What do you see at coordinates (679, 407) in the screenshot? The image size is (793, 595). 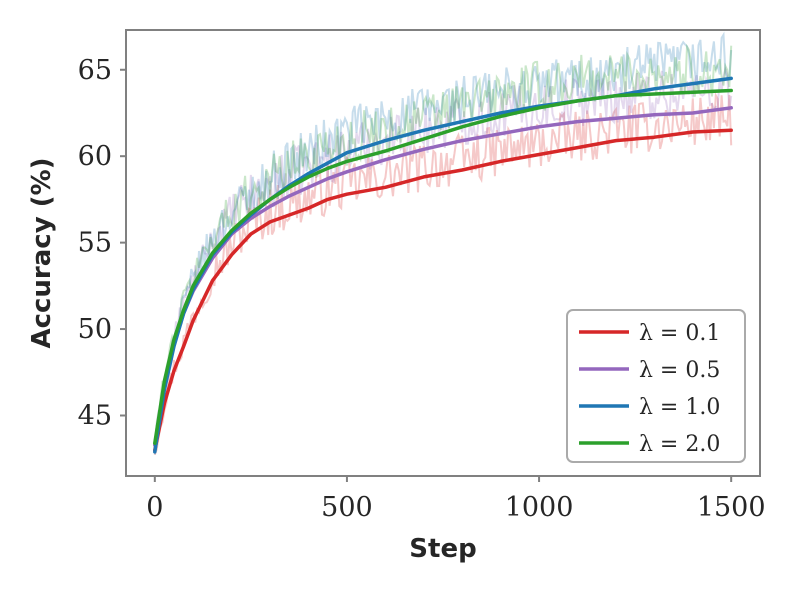 I see `legend-label: λ = 1.0` at bounding box center [679, 407].